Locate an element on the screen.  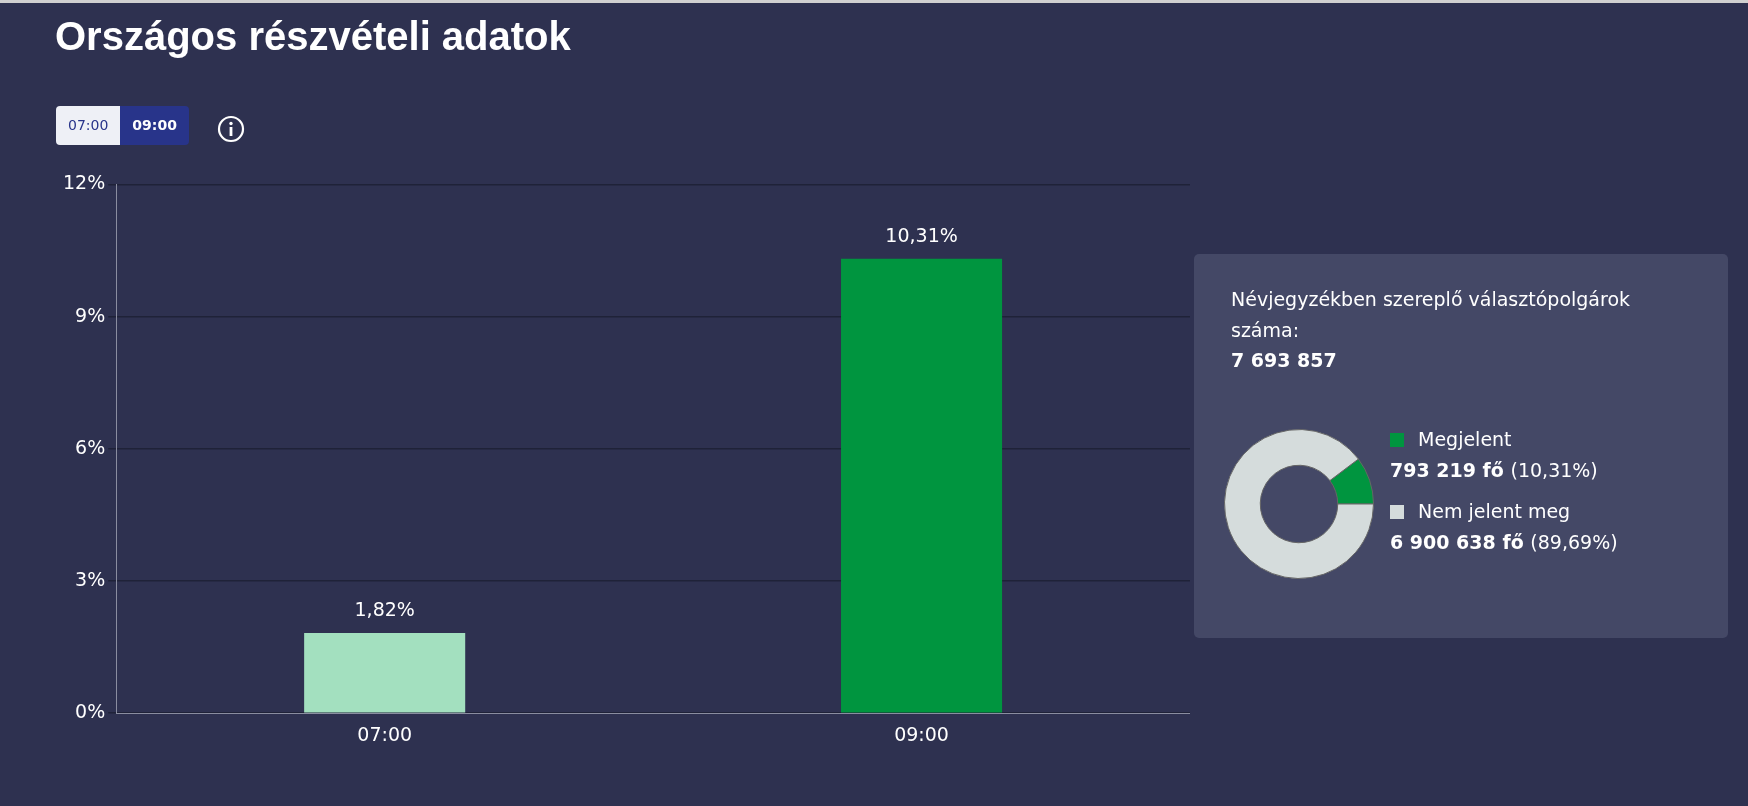
x-tick-label: 07:00 is located at coordinates (385, 733).